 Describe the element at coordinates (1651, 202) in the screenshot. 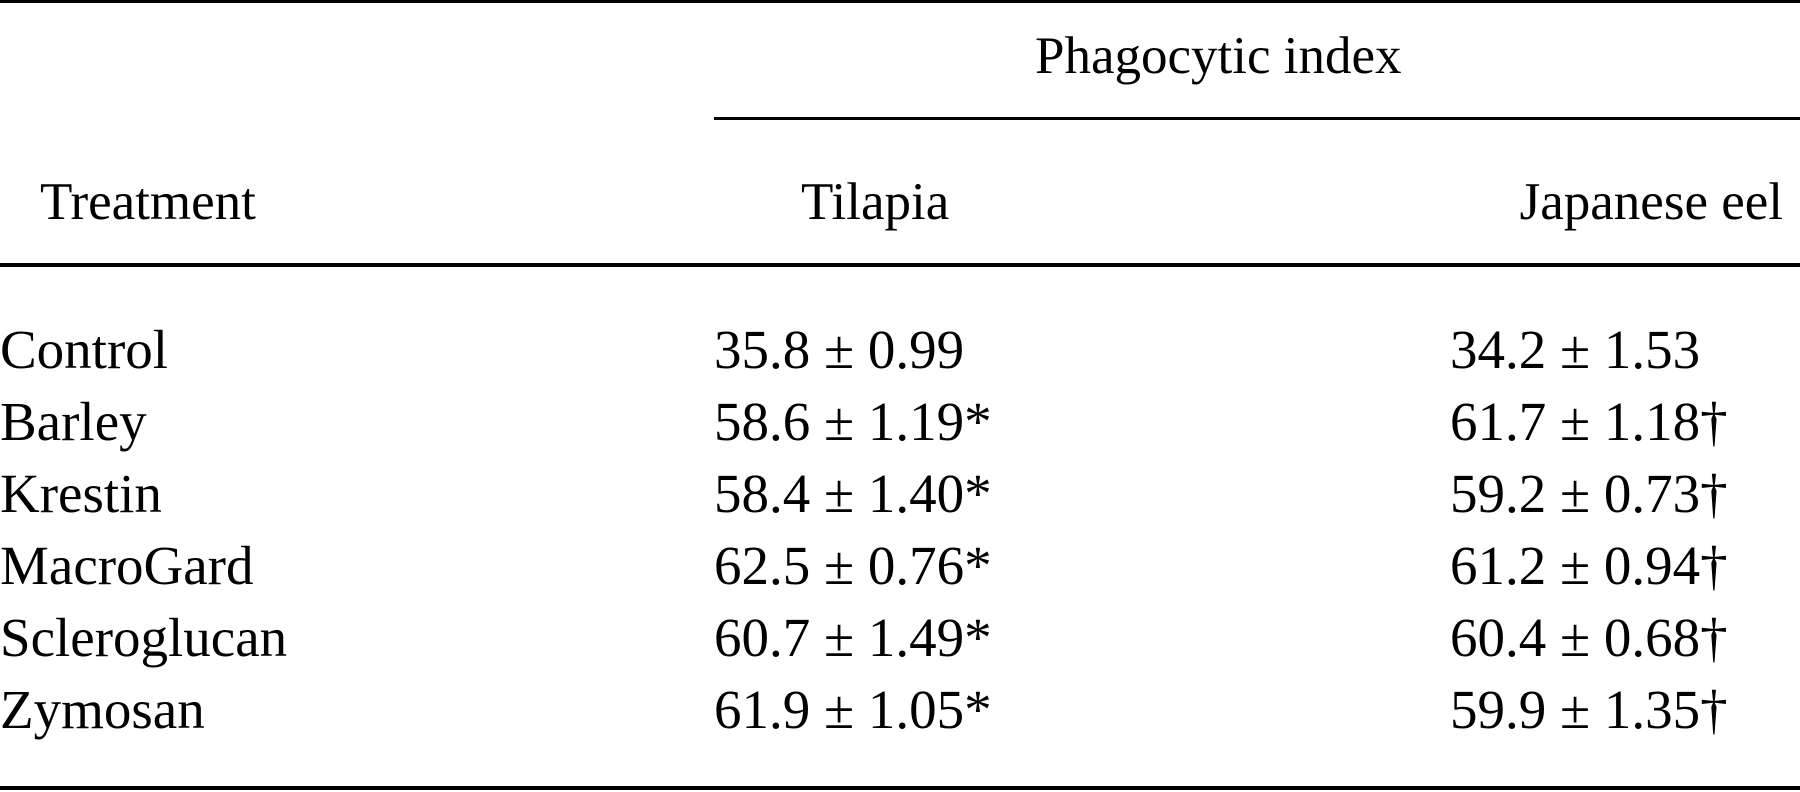

I see `column-header-japanese-eel: Japanese eel` at that location.